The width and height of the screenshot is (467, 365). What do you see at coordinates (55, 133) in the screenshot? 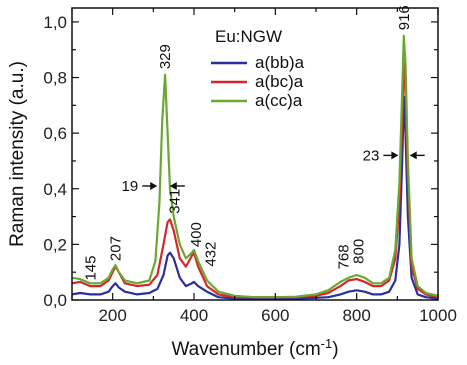
I see `y-tick-label: 0,6` at bounding box center [55, 133].